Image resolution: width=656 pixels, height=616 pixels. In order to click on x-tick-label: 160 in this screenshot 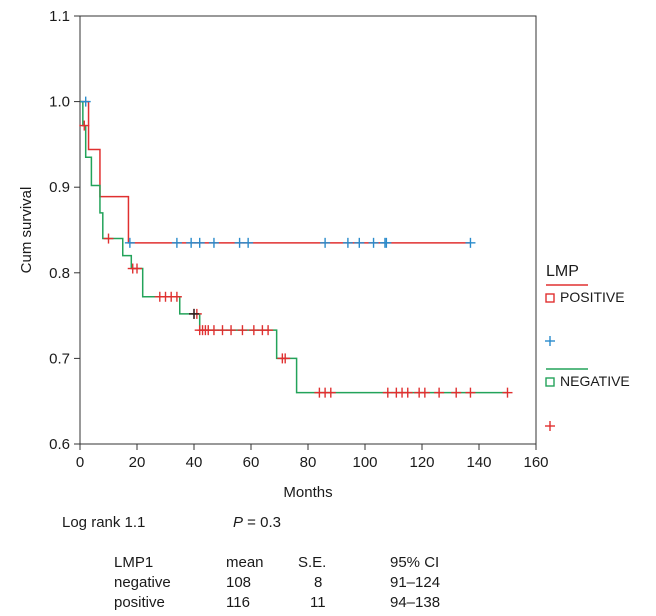, I will do `click(535, 462)`.